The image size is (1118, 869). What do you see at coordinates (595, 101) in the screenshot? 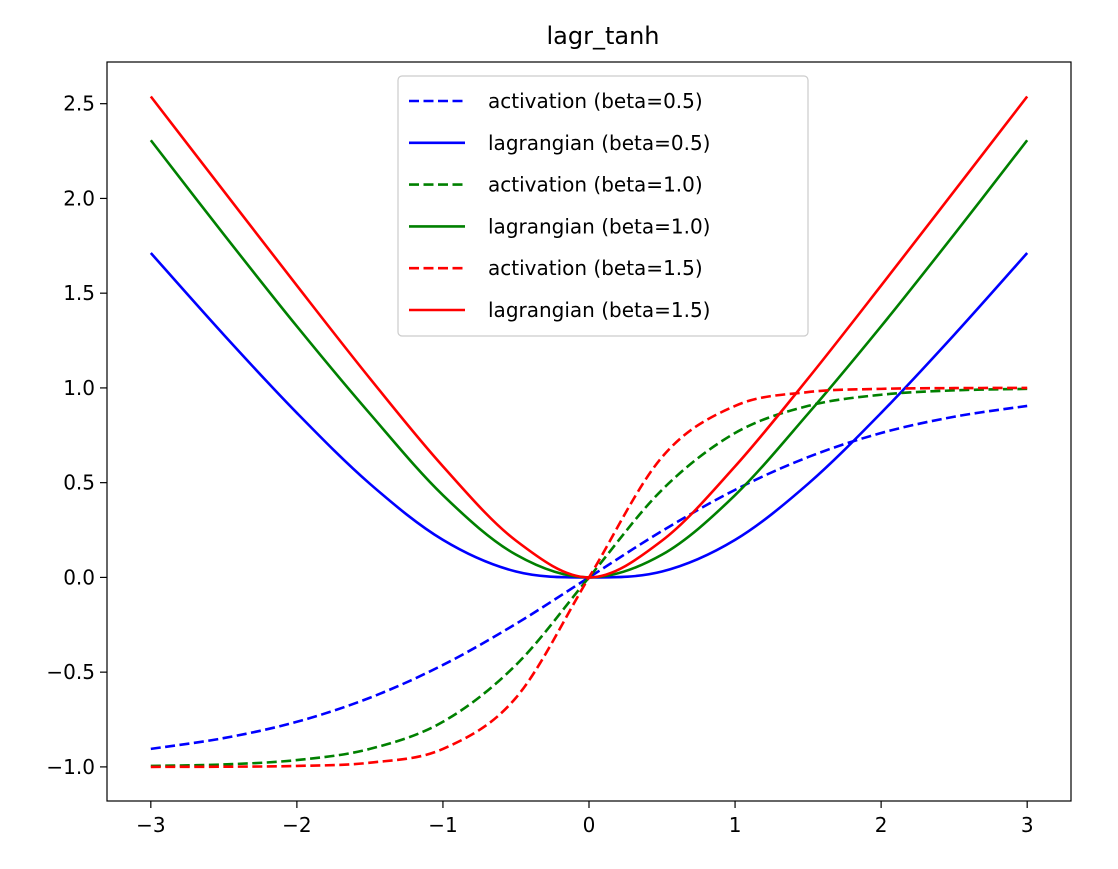
I see `legend-label: activation (beta=0.5)` at bounding box center [595, 101].